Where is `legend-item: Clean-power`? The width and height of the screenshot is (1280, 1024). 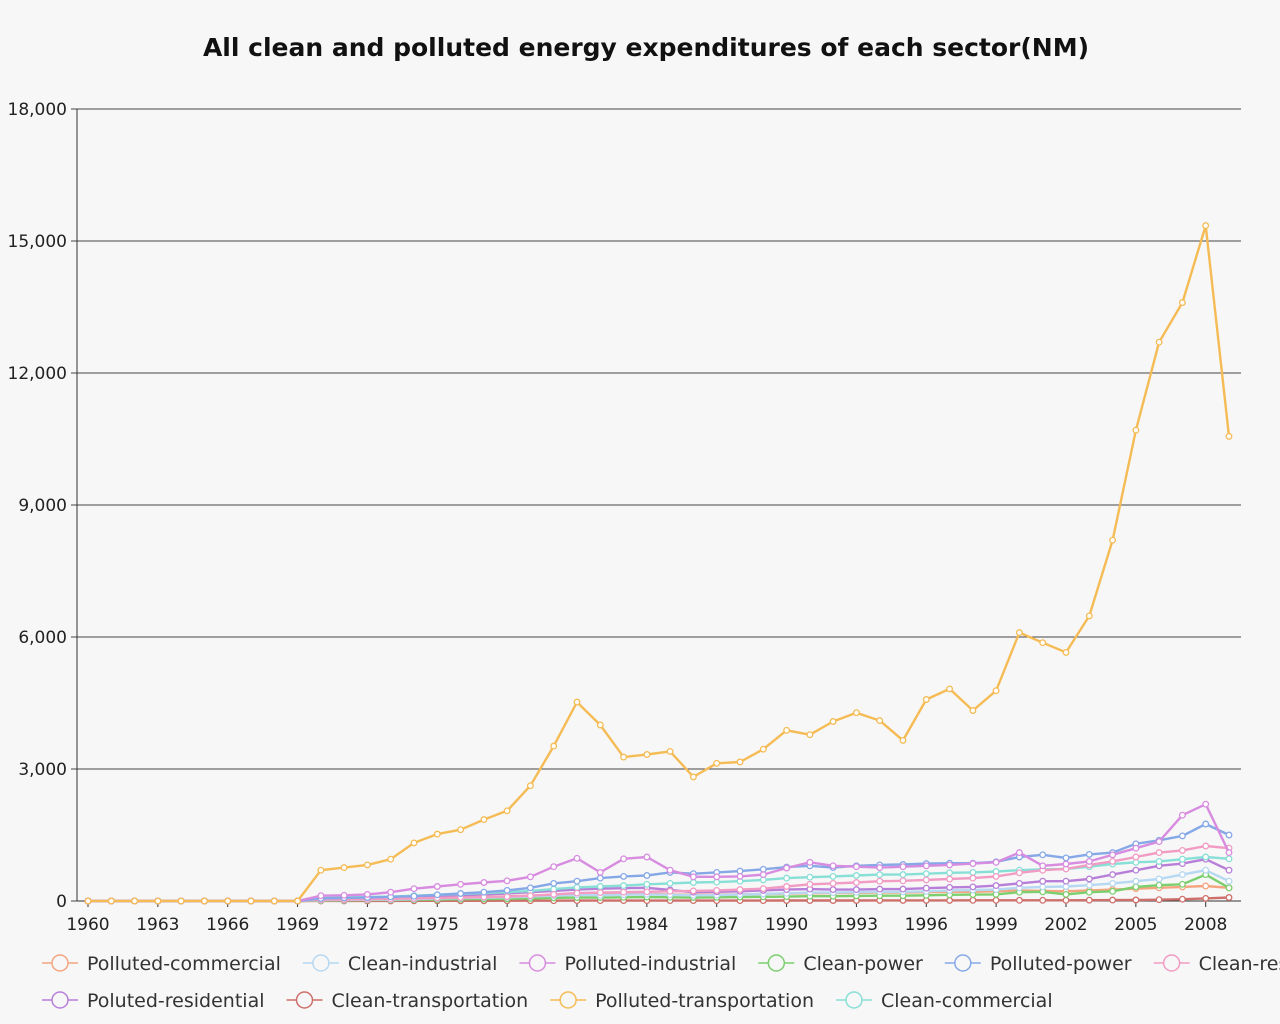 legend-item: Clean-power is located at coordinates (840, 964).